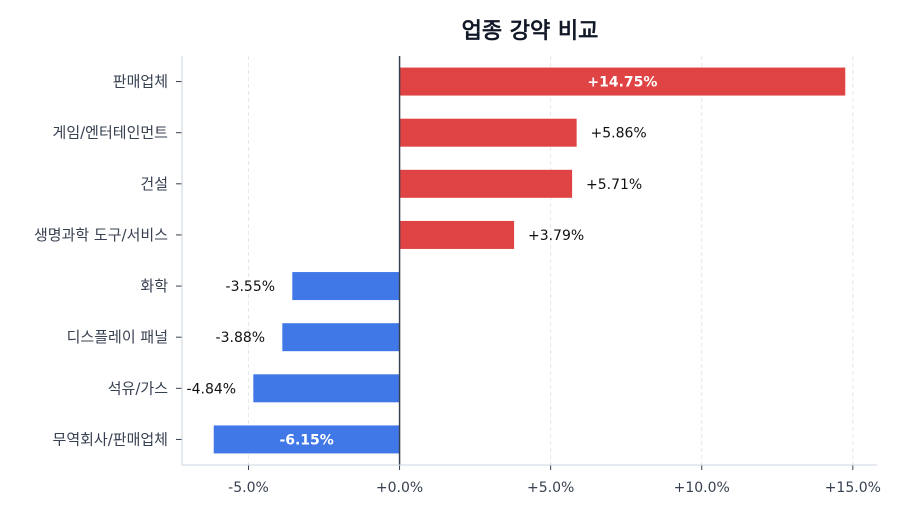 The height and width of the screenshot is (518, 900). Describe the element at coordinates (530, 31) in the screenshot. I see `chart-title: 업종 강약 비교` at that location.